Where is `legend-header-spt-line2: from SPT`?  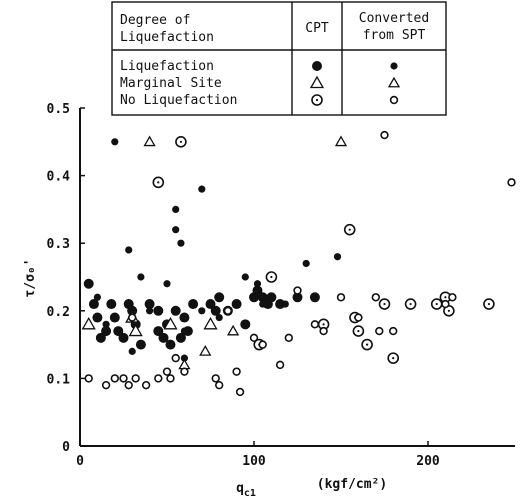
legend-header-spt-line2: from SPT is located at coordinates (394, 35).